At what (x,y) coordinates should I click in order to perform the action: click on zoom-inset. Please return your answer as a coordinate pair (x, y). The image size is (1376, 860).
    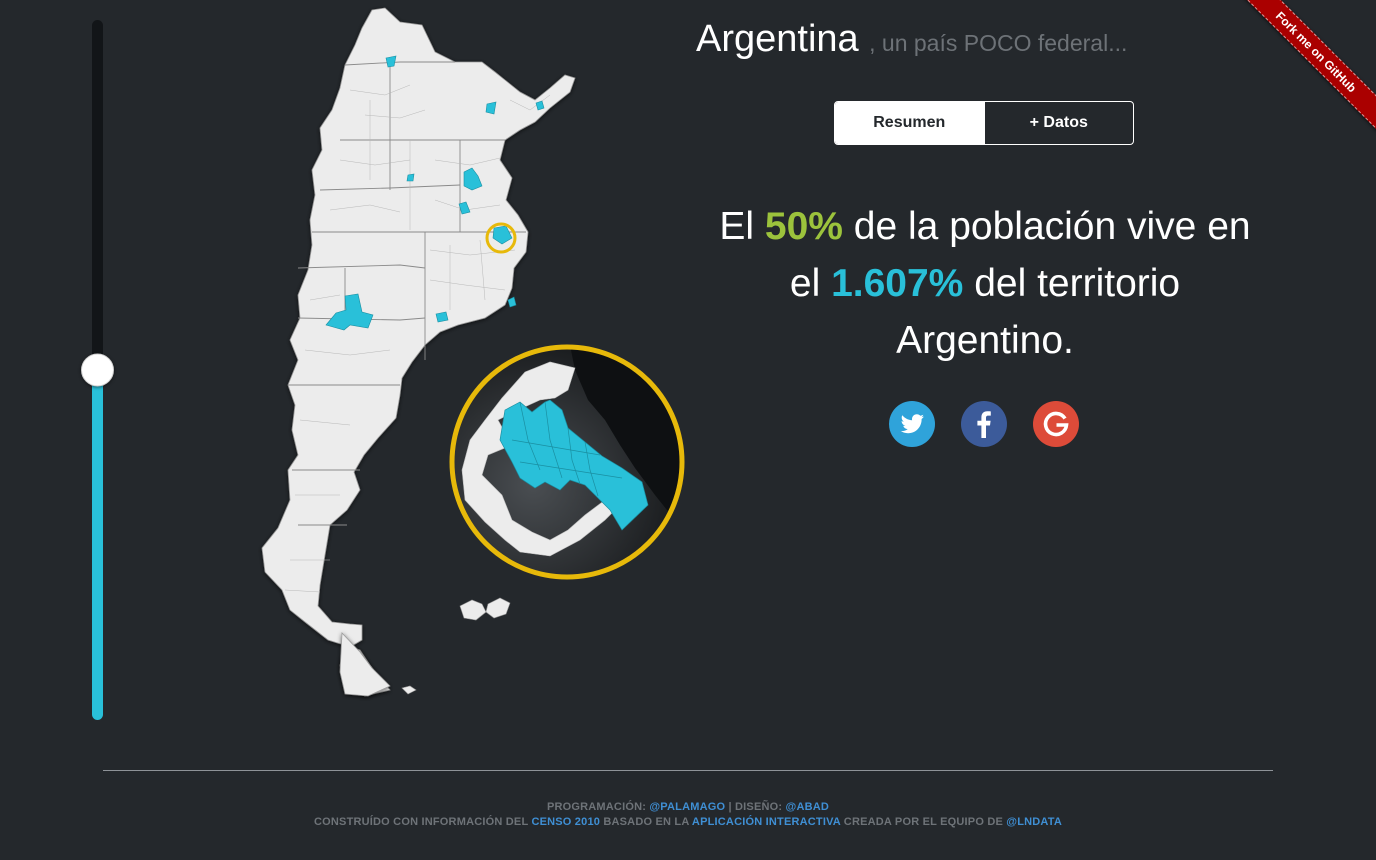
    Looking at the image, I should click on (569, 462).